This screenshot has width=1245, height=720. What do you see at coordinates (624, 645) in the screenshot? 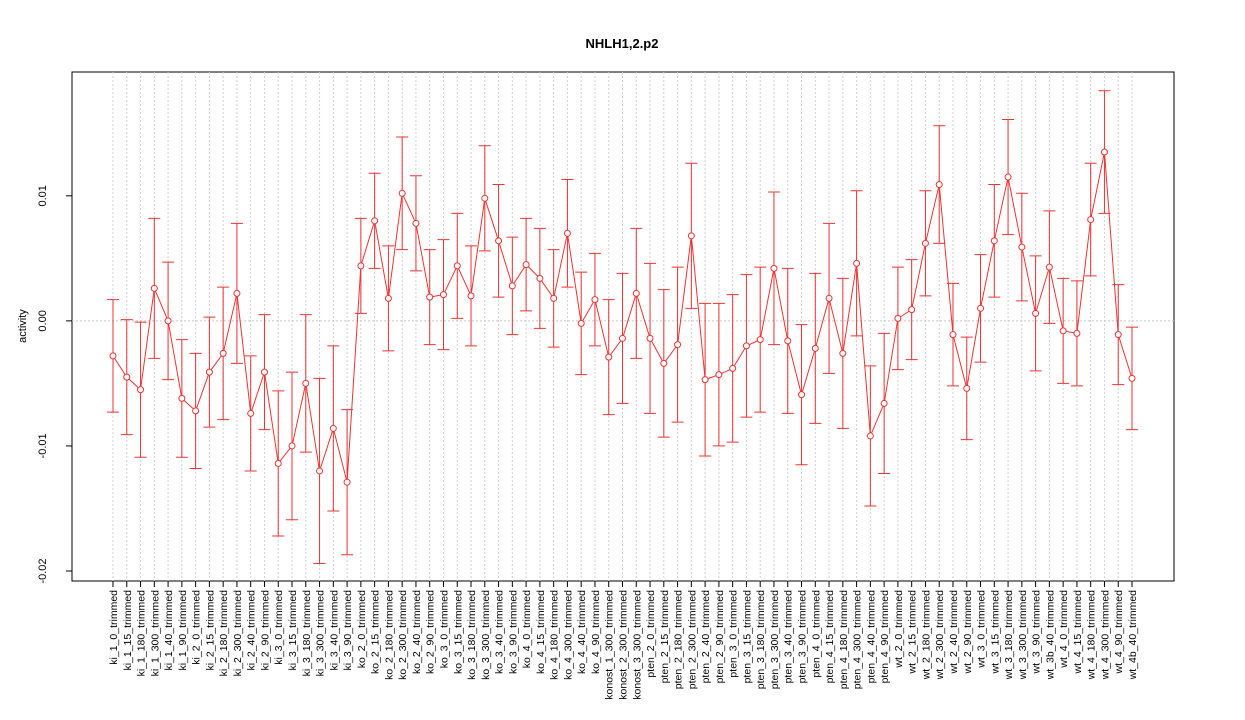
I see `x-tick-label: konost_2_300_trimmed` at bounding box center [624, 645].